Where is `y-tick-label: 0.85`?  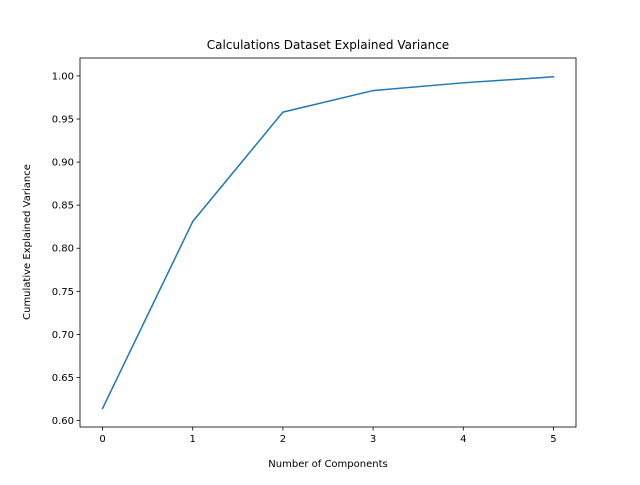 y-tick-label: 0.85 is located at coordinates (63, 206).